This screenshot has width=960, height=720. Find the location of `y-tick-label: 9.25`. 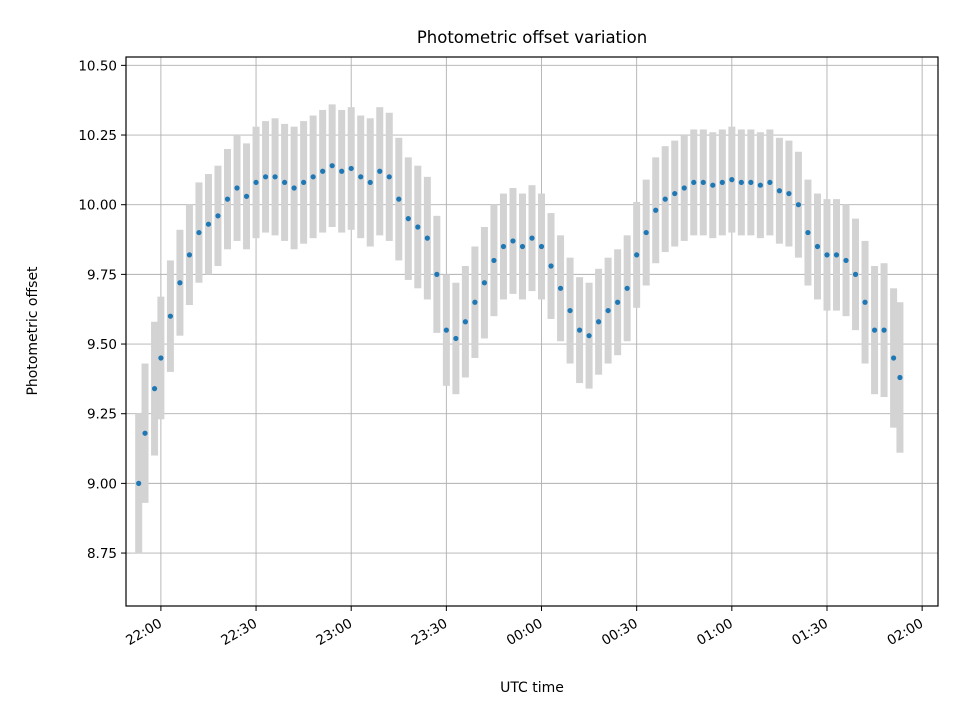

y-tick-label: 9.25 is located at coordinates (102, 415).